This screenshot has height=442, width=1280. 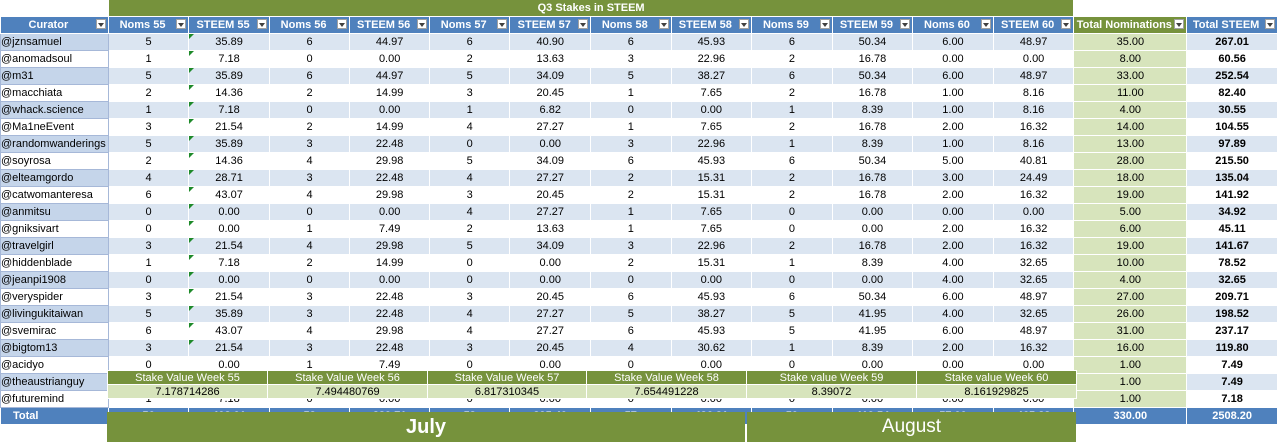 What do you see at coordinates (1232, 127) in the screenshot?
I see `value-cell: 104.55` at bounding box center [1232, 127].